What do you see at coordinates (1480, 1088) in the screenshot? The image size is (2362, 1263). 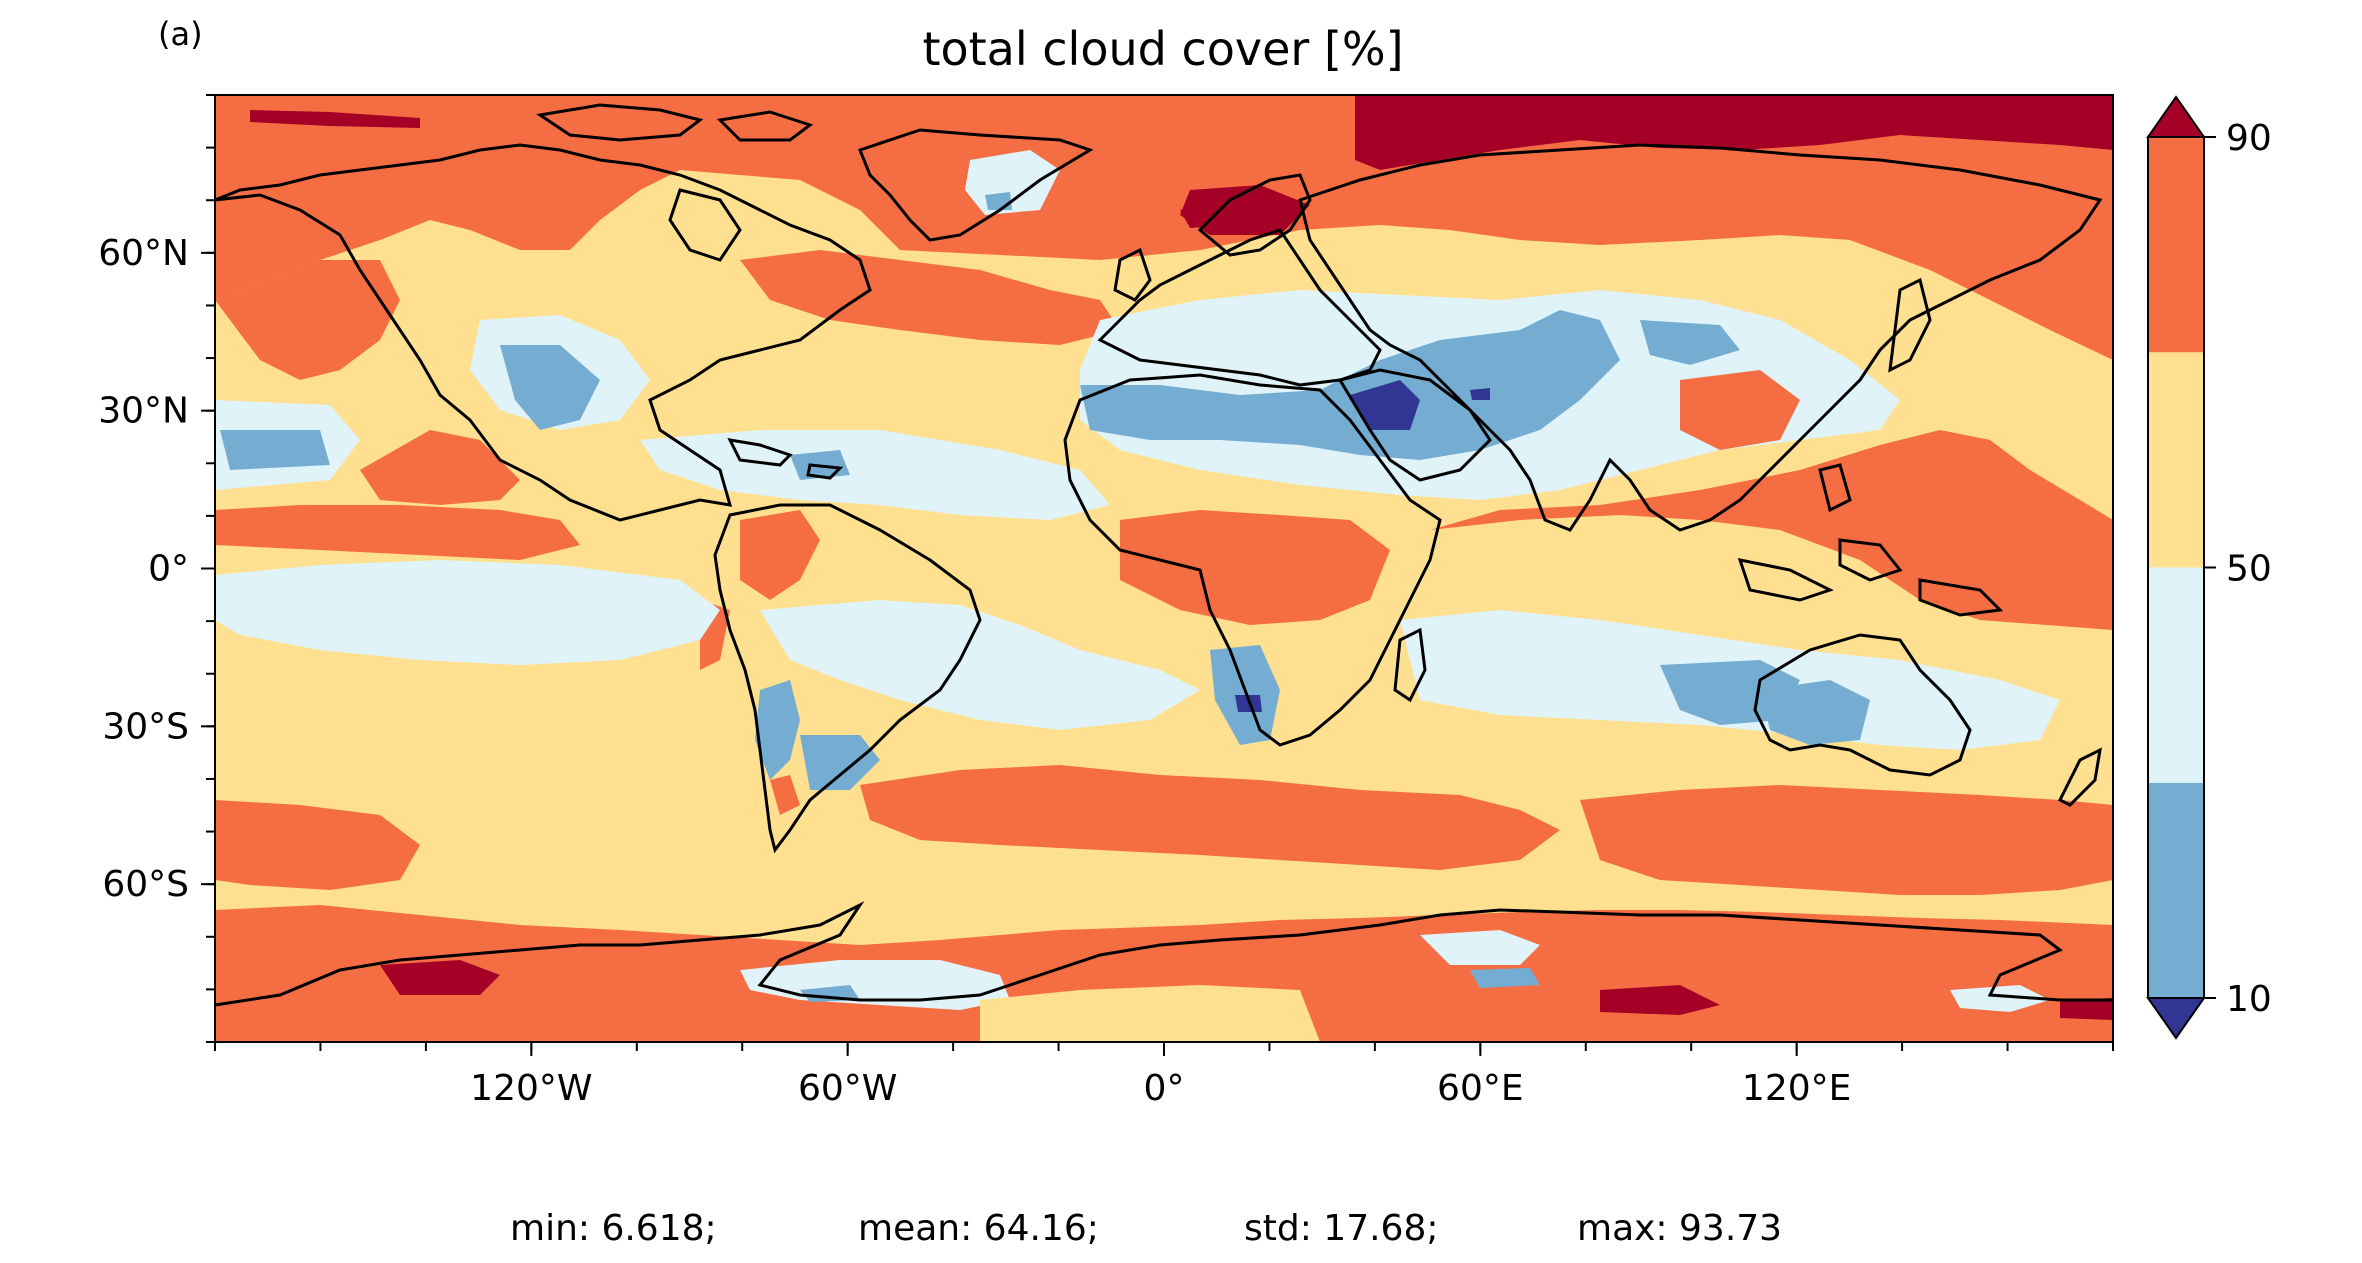 I see `lon-tick-label: 60°E` at bounding box center [1480, 1088].